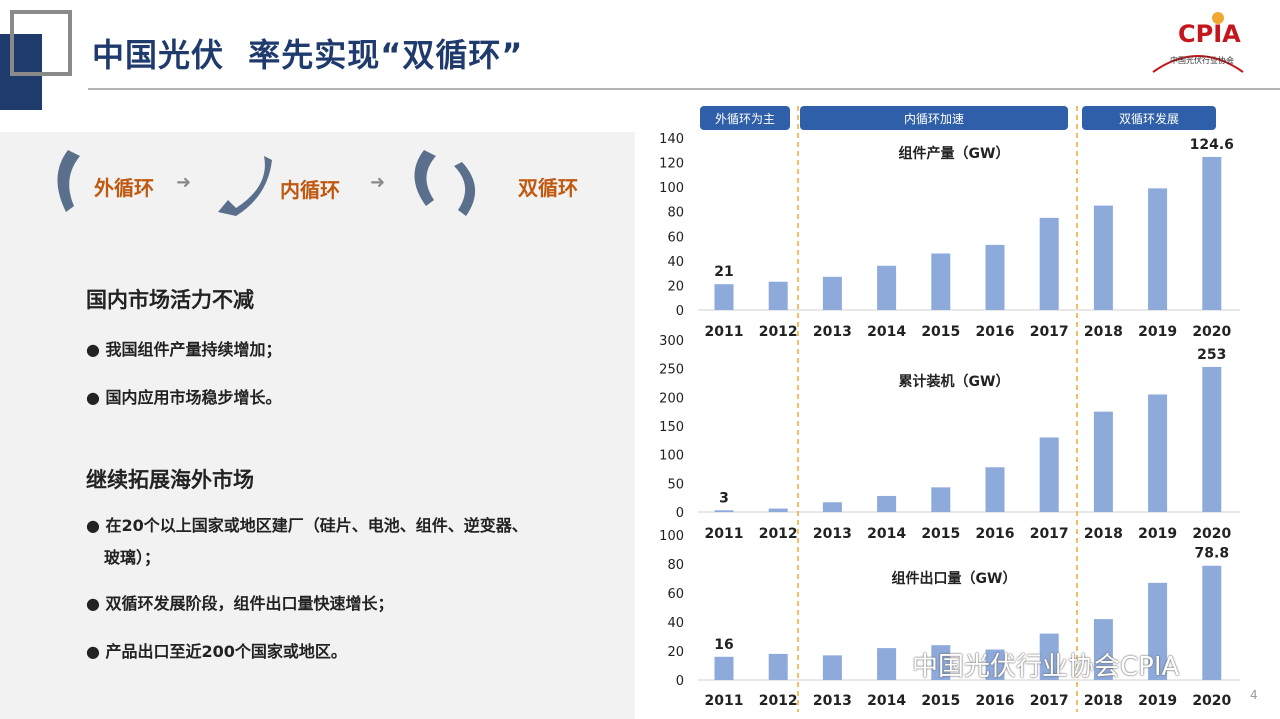  I want to click on bullet-item-continued: 玻璃）；, so click(132, 557).